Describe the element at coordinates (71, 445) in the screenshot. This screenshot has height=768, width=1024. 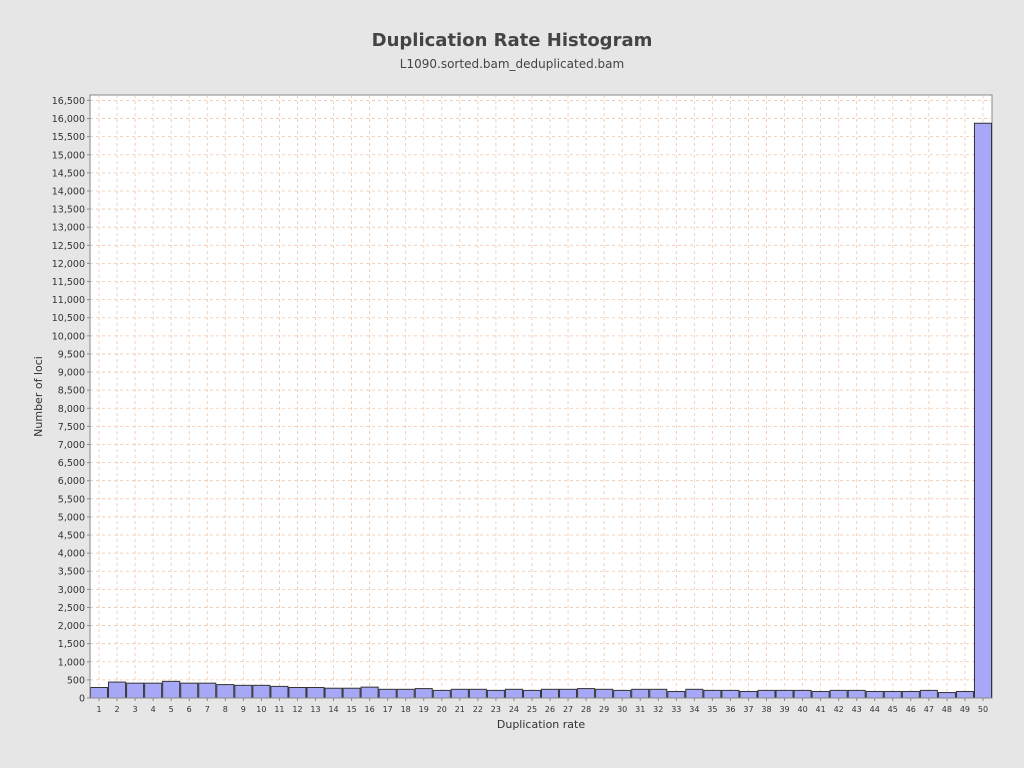
I see `y-tick-label: 7,000` at that location.